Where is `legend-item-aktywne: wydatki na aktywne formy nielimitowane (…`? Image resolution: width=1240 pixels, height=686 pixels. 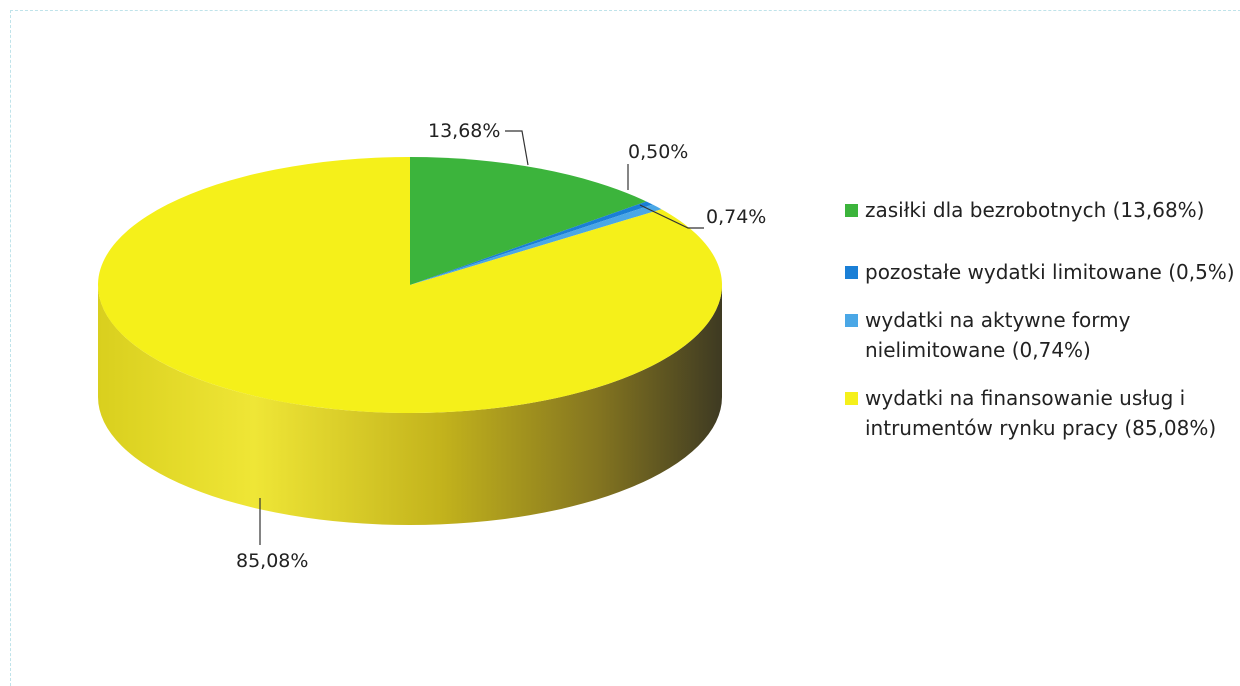 legend-item-aktywne: wydatki na aktywne formy nielimitowane (… is located at coordinates (1042, 335).